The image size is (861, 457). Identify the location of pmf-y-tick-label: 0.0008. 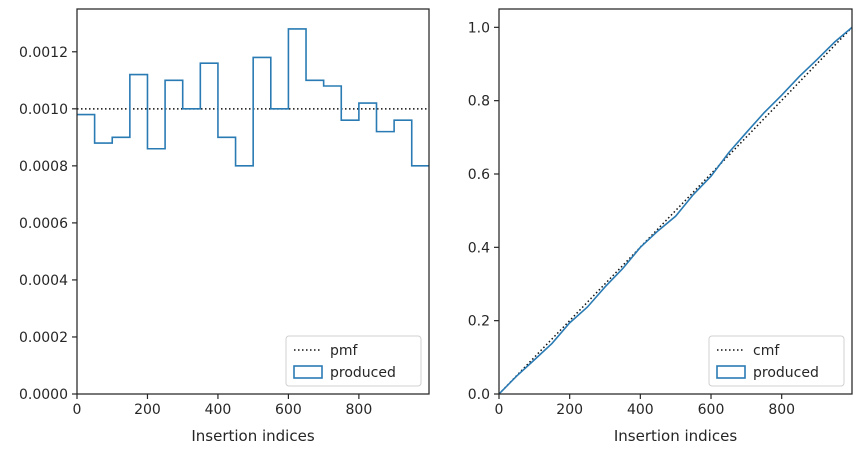
(43, 167).